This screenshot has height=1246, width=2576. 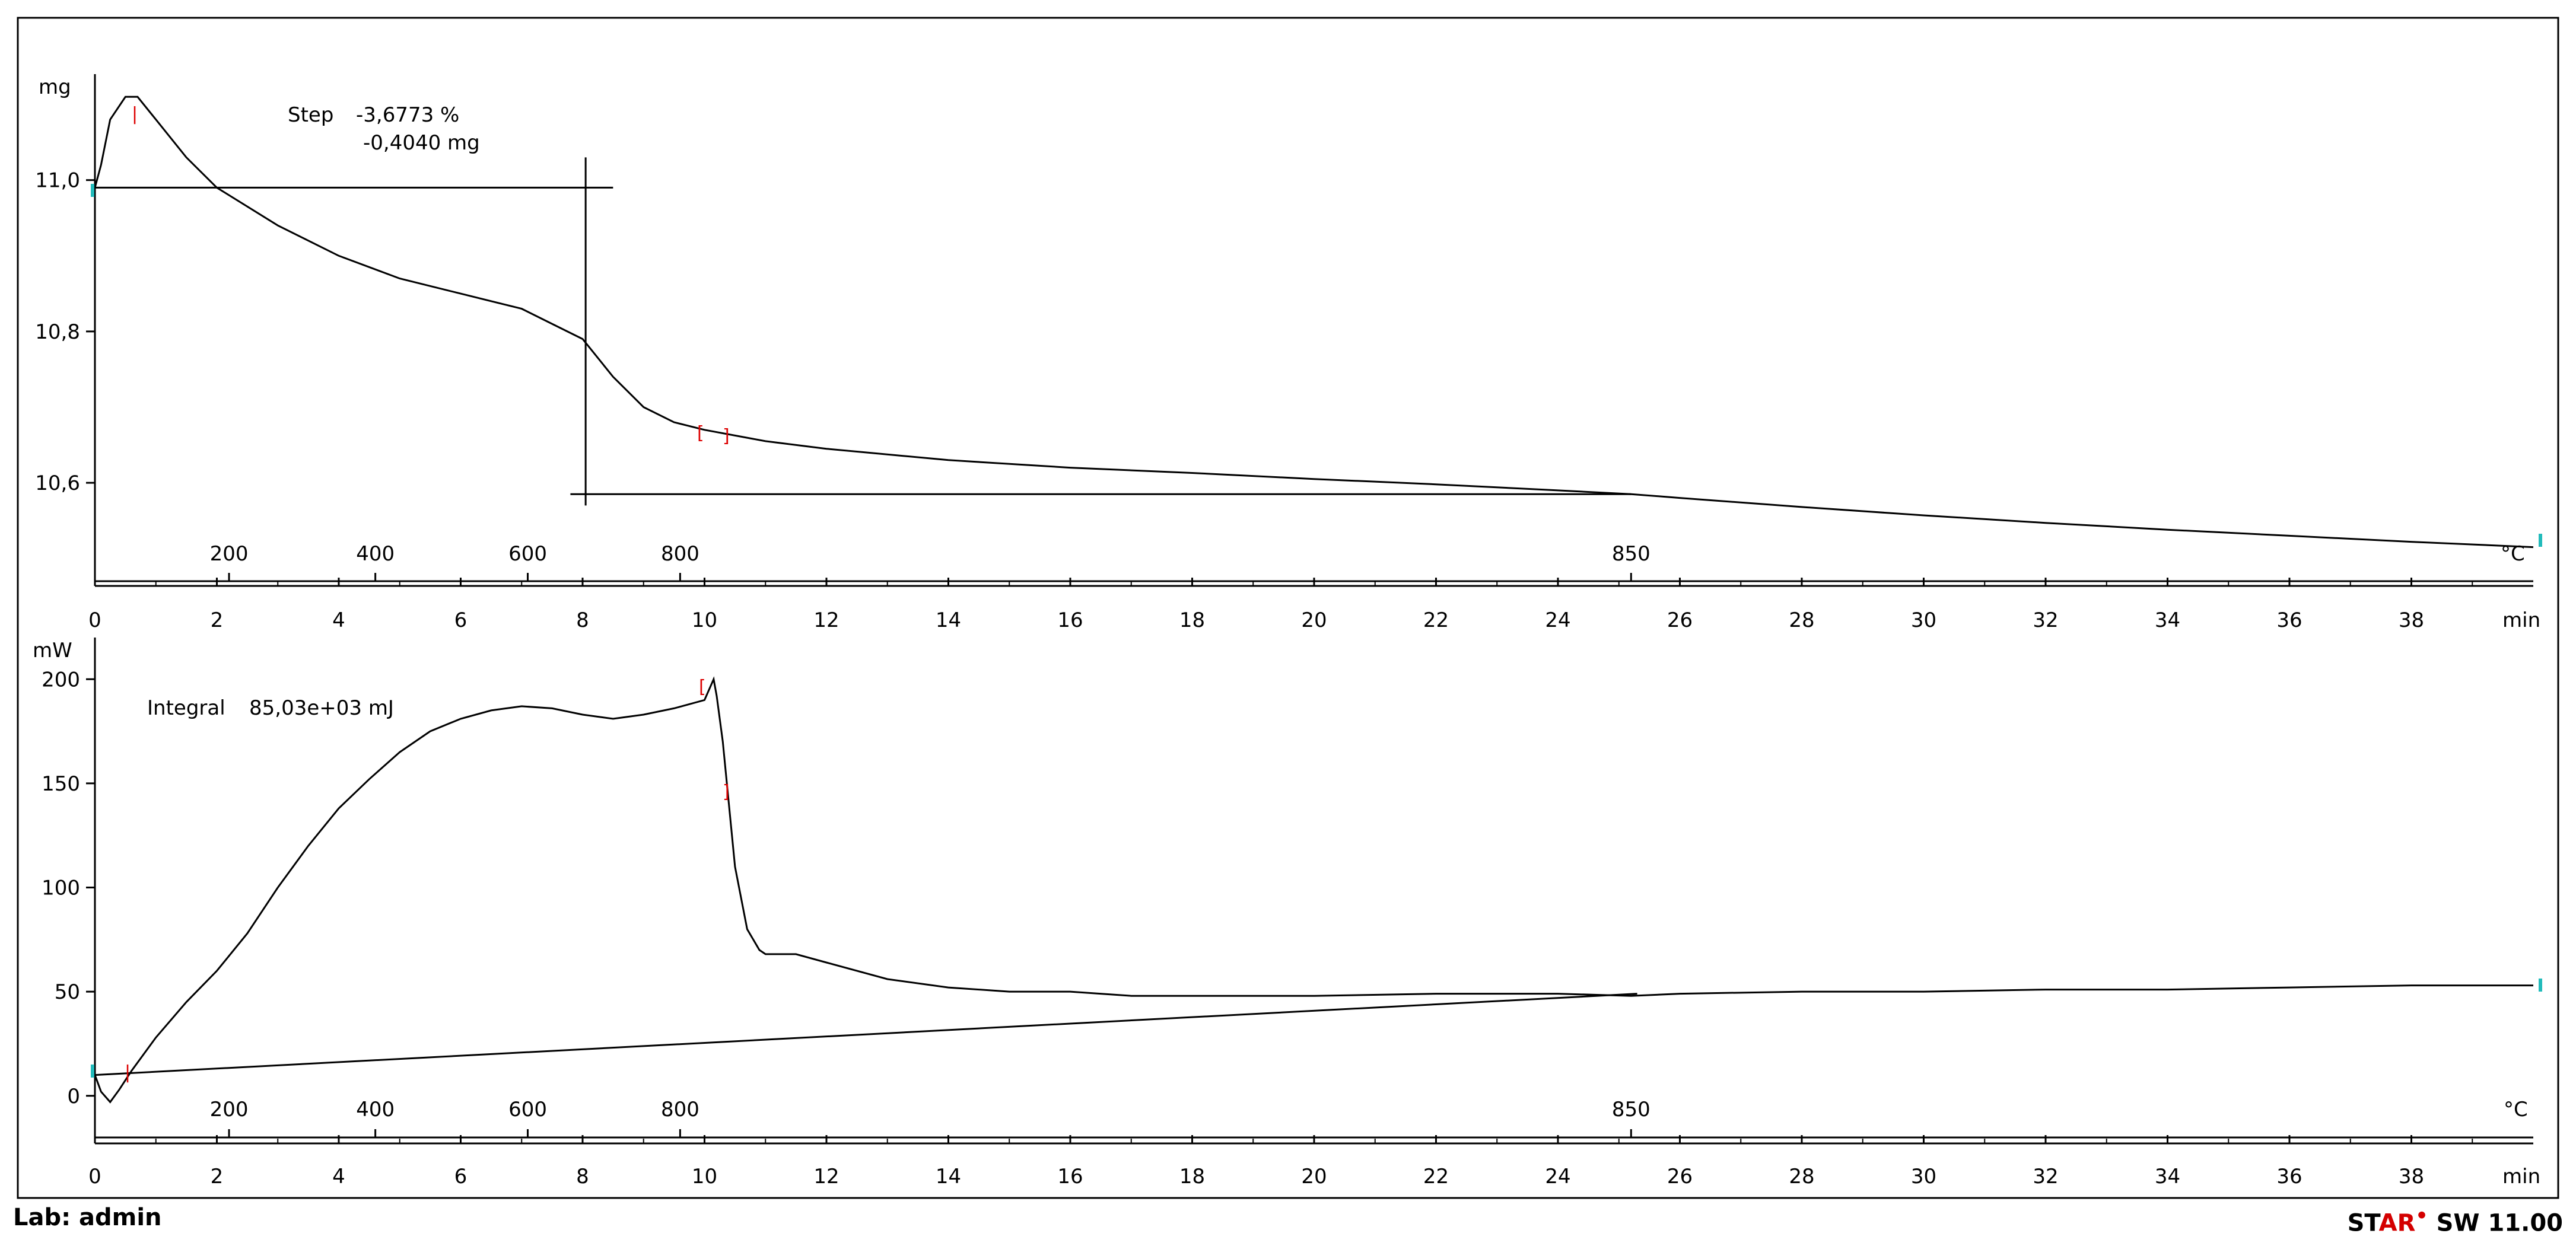 I want to click on tga-x-tick-label: 2, so click(x=217, y=620).